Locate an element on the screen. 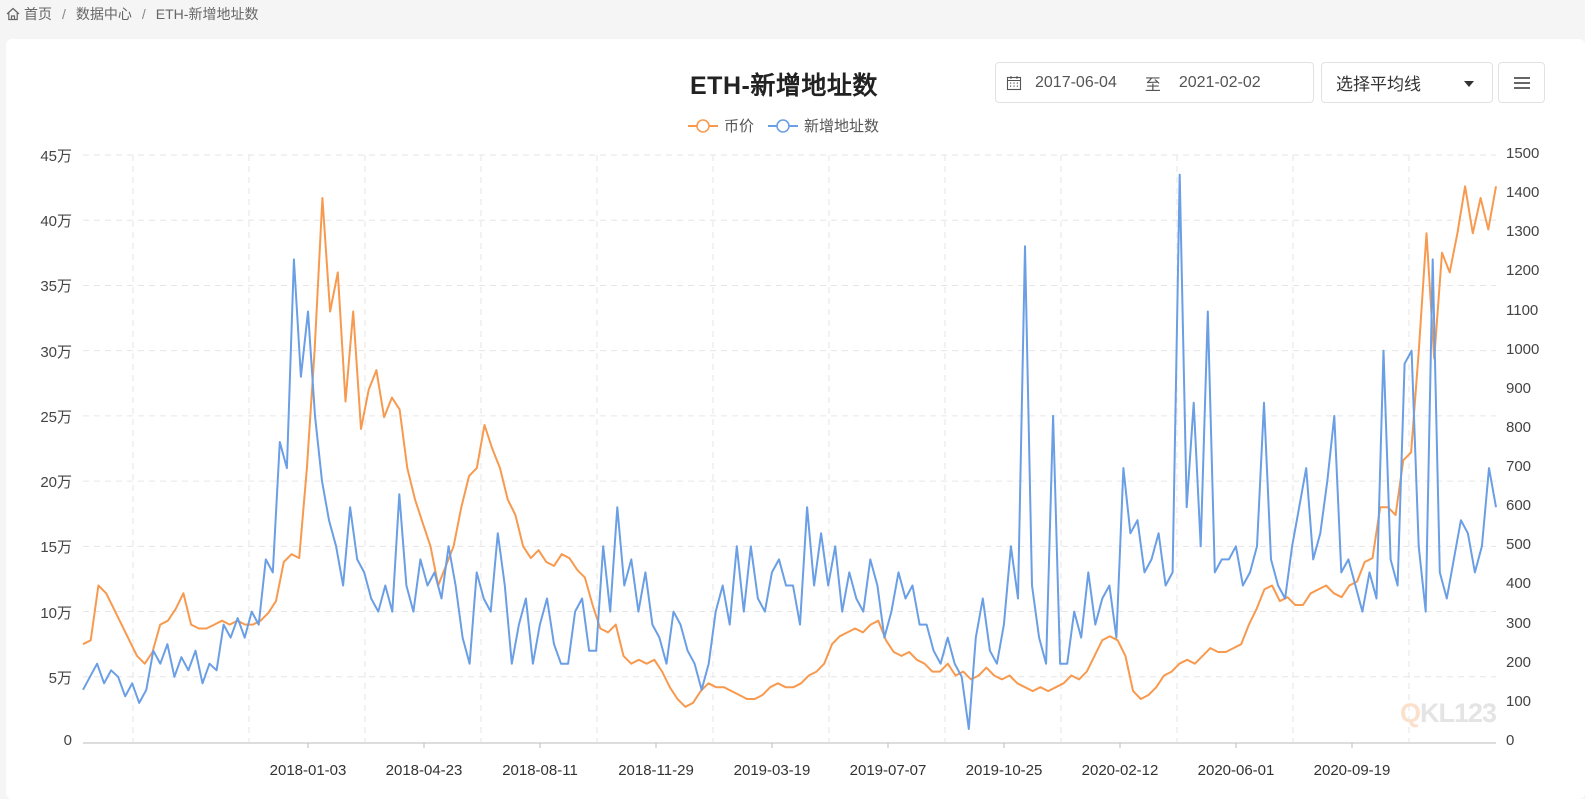  home-icon is located at coordinates (13, 14).